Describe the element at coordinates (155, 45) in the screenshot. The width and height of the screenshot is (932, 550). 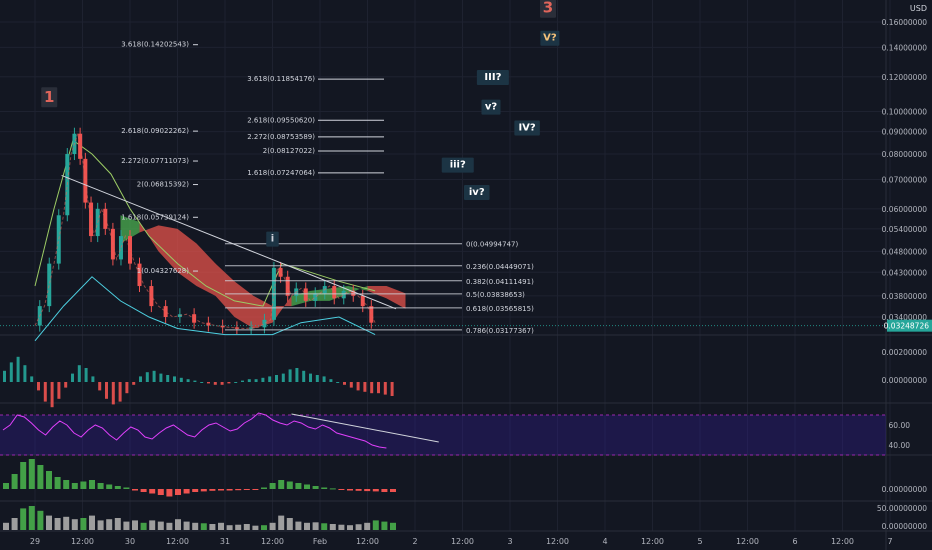
I see `fib-extension-label: 3.618(0.14202543)` at that location.